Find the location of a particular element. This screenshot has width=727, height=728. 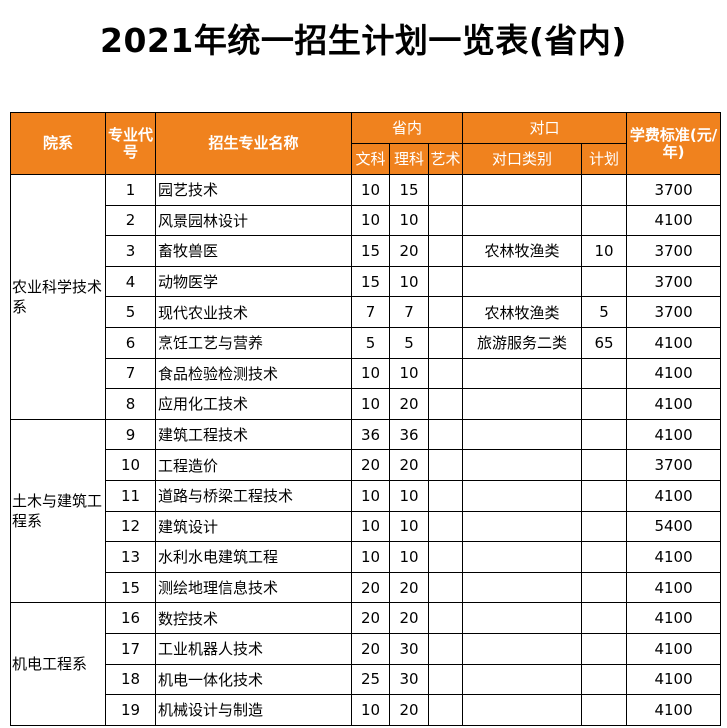

arts-count-cell: 15 is located at coordinates (370, 251).